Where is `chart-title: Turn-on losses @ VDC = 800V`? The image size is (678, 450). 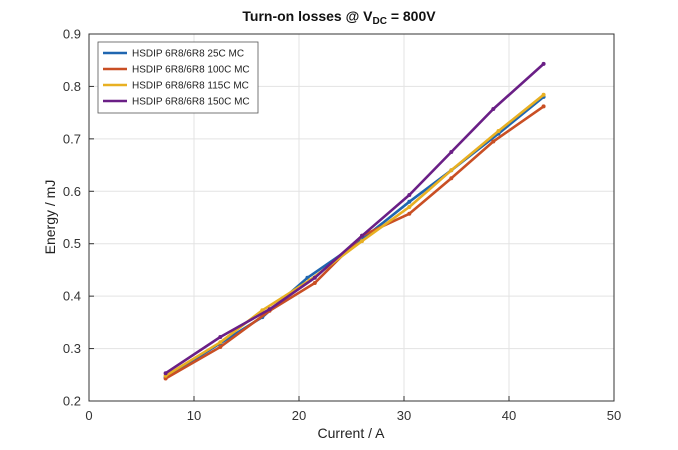
chart-title: Turn-on losses @ VDC = 800V is located at coordinates (339, 17).